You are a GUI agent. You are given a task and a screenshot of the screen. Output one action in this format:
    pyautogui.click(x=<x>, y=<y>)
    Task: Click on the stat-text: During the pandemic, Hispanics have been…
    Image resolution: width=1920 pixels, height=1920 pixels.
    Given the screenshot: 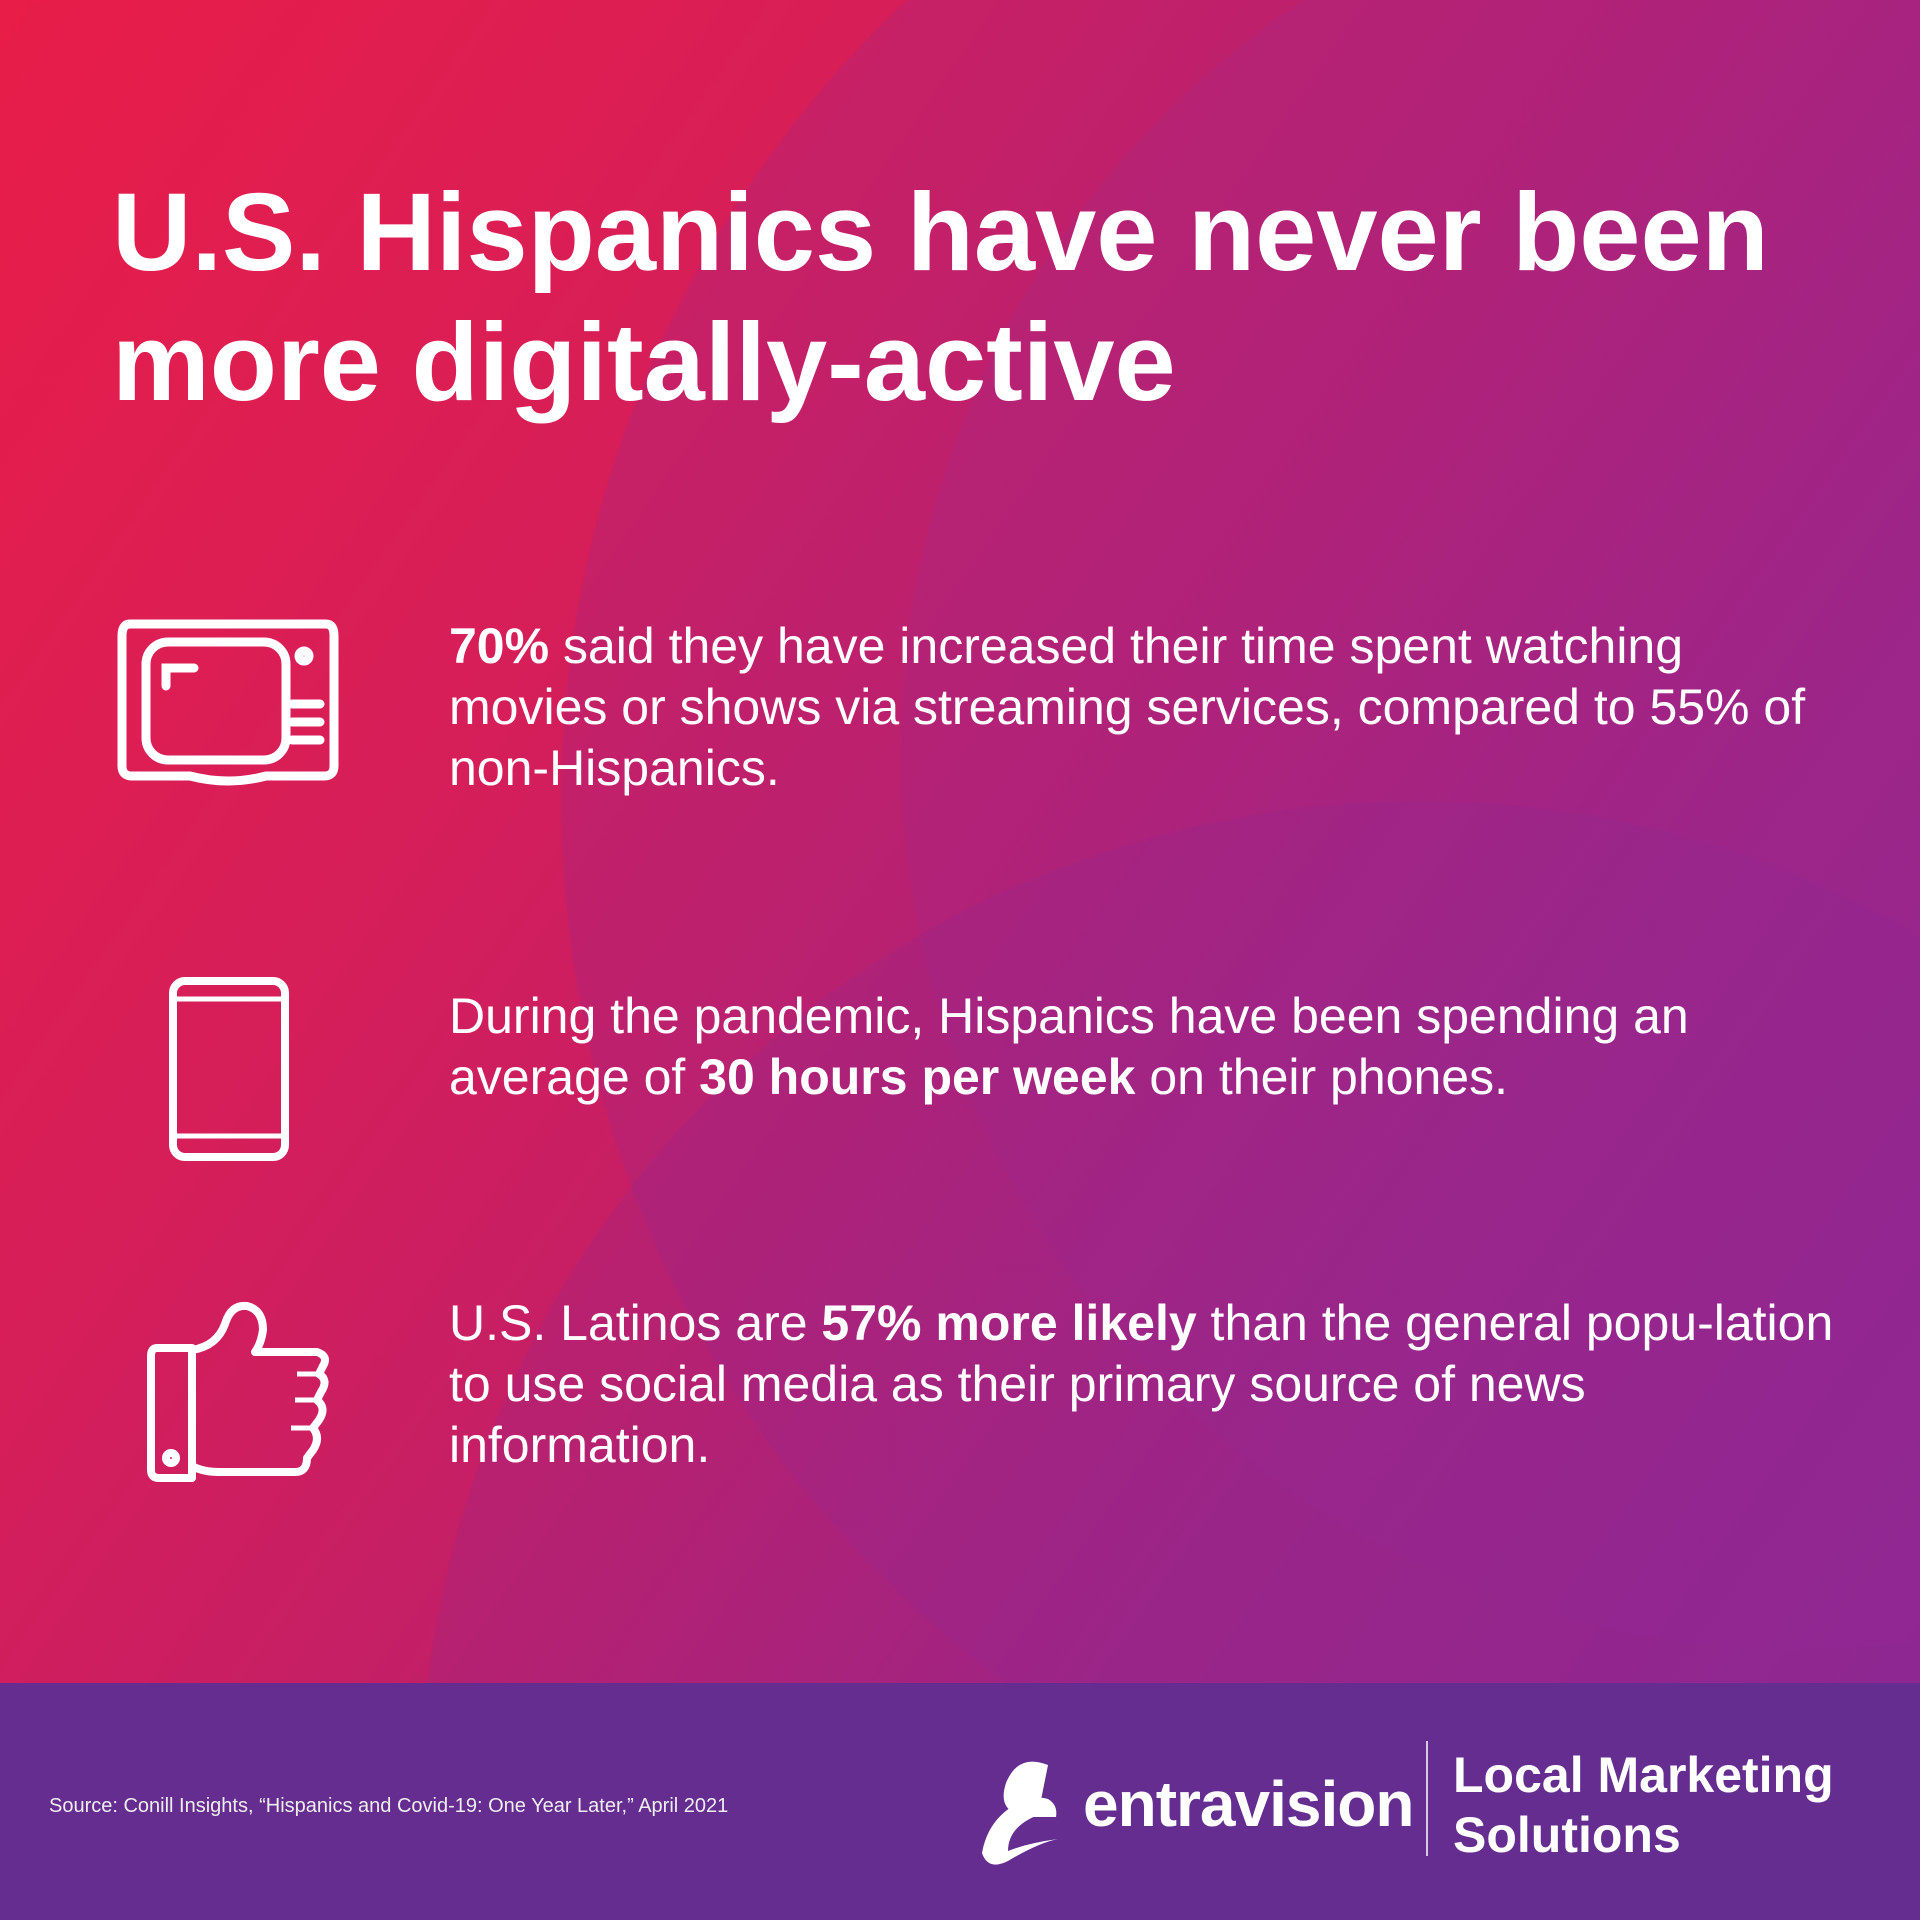 What is the action you would take?
    pyautogui.click(x=1069, y=1046)
    